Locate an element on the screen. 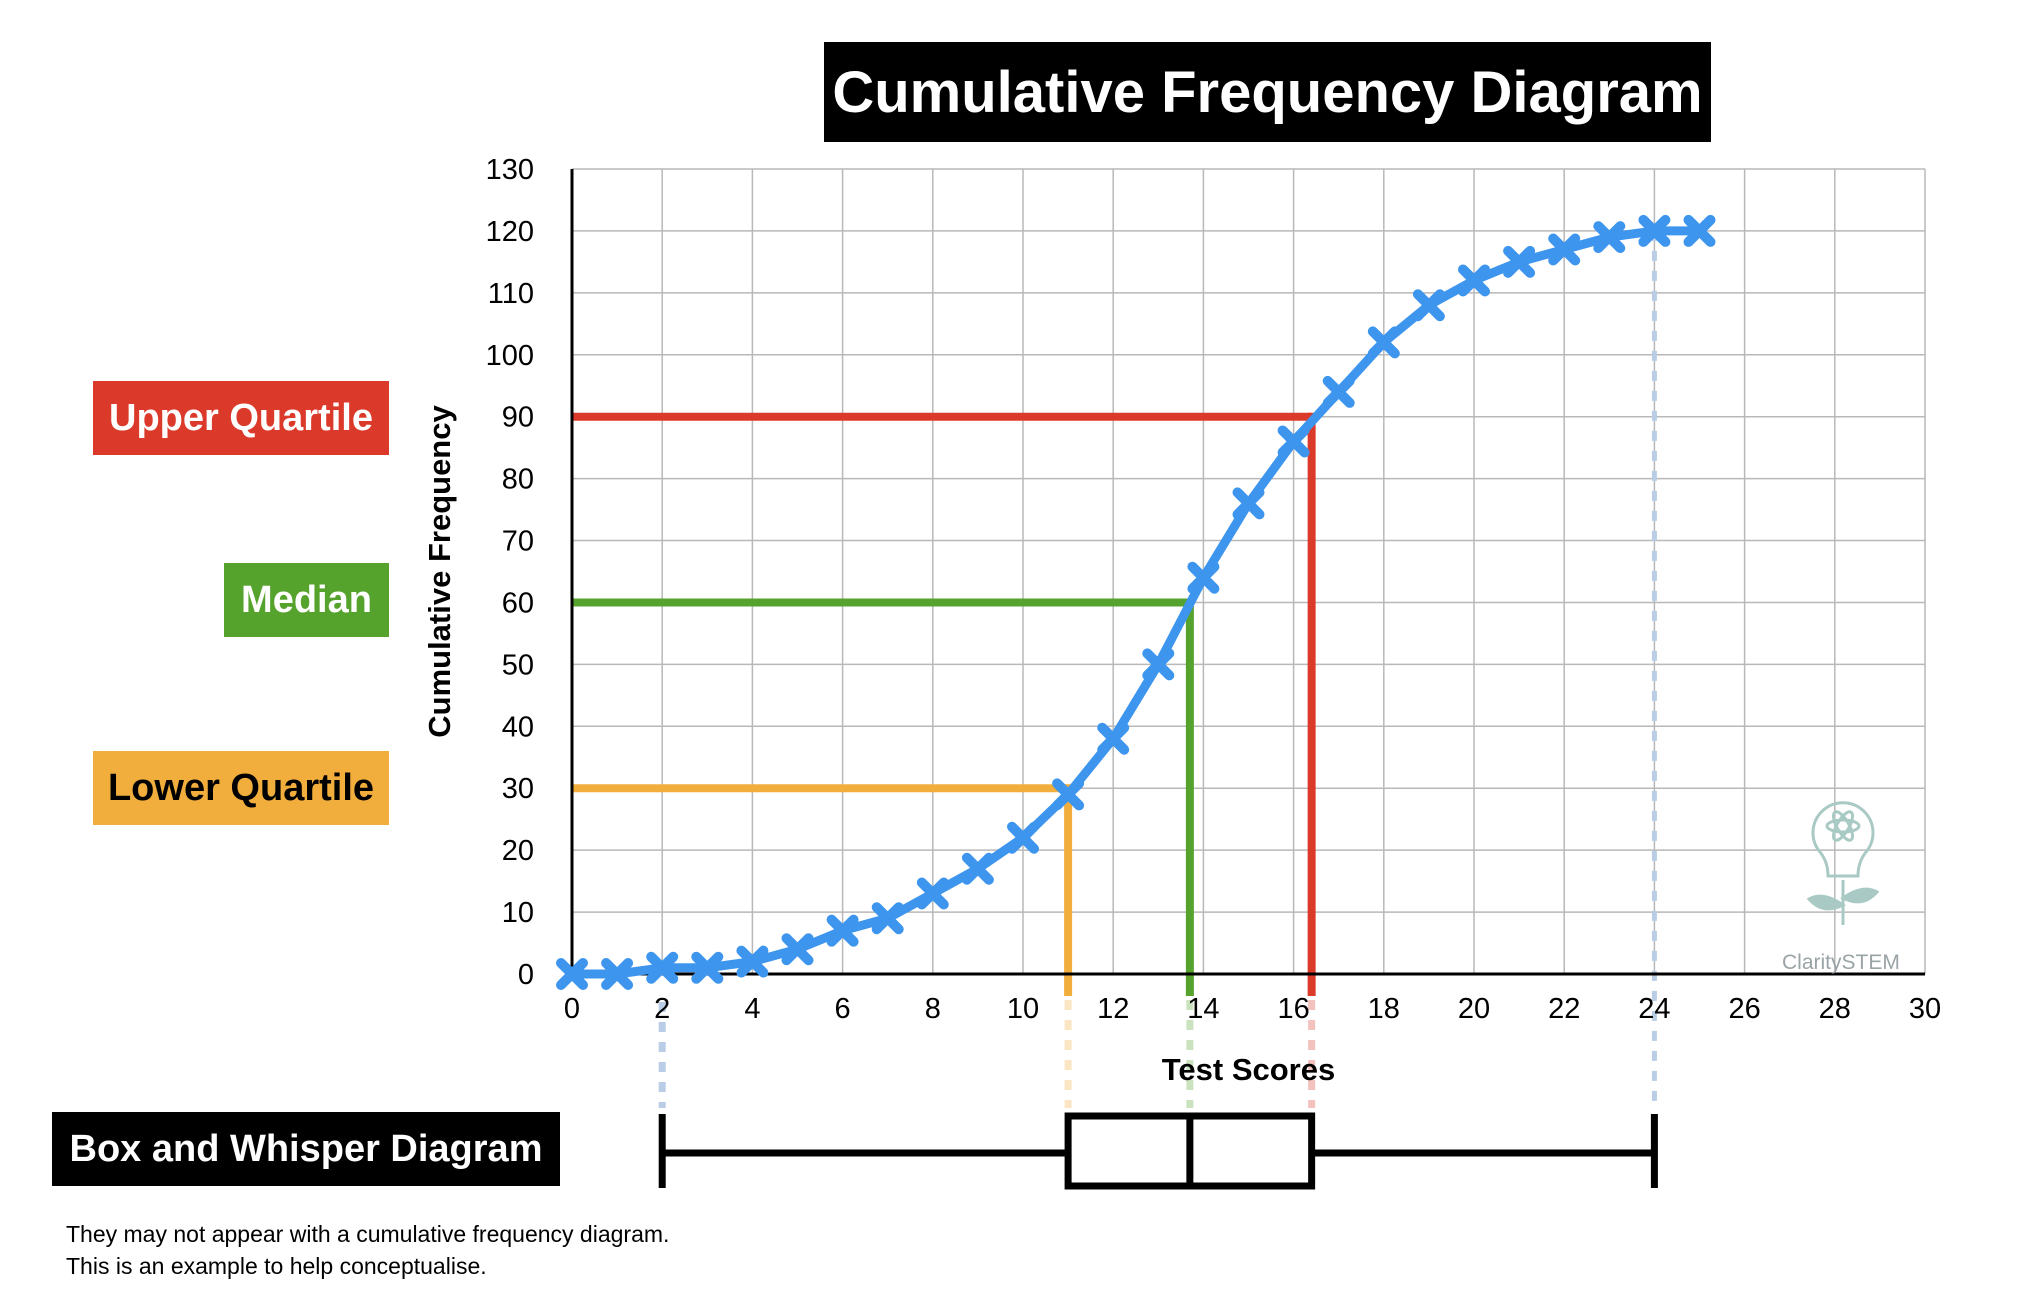  y-tick-label: 30 is located at coordinates (518, 789).